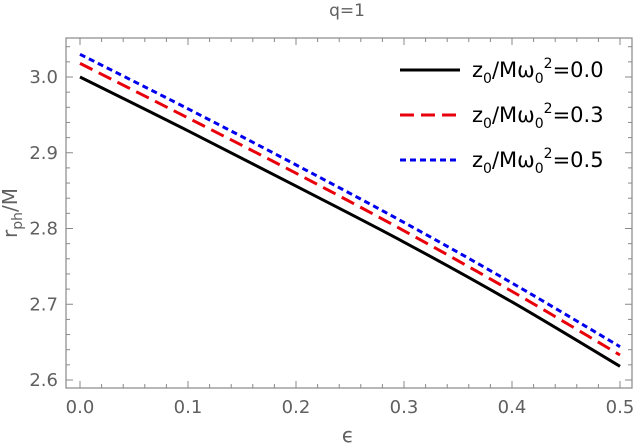  I want to click on x-tick-label: 0.4, so click(512, 407).